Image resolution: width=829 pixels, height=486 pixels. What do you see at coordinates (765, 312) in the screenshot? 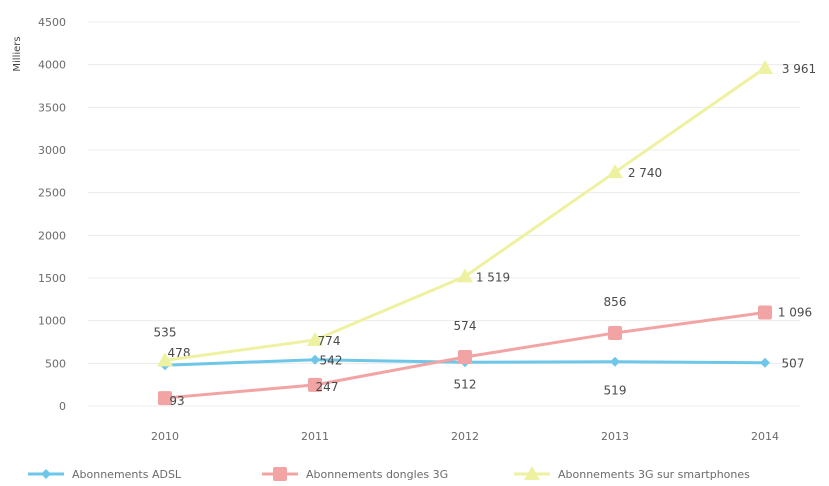
I see `data-point-abonnements-dongles-3g-2014` at bounding box center [765, 312].